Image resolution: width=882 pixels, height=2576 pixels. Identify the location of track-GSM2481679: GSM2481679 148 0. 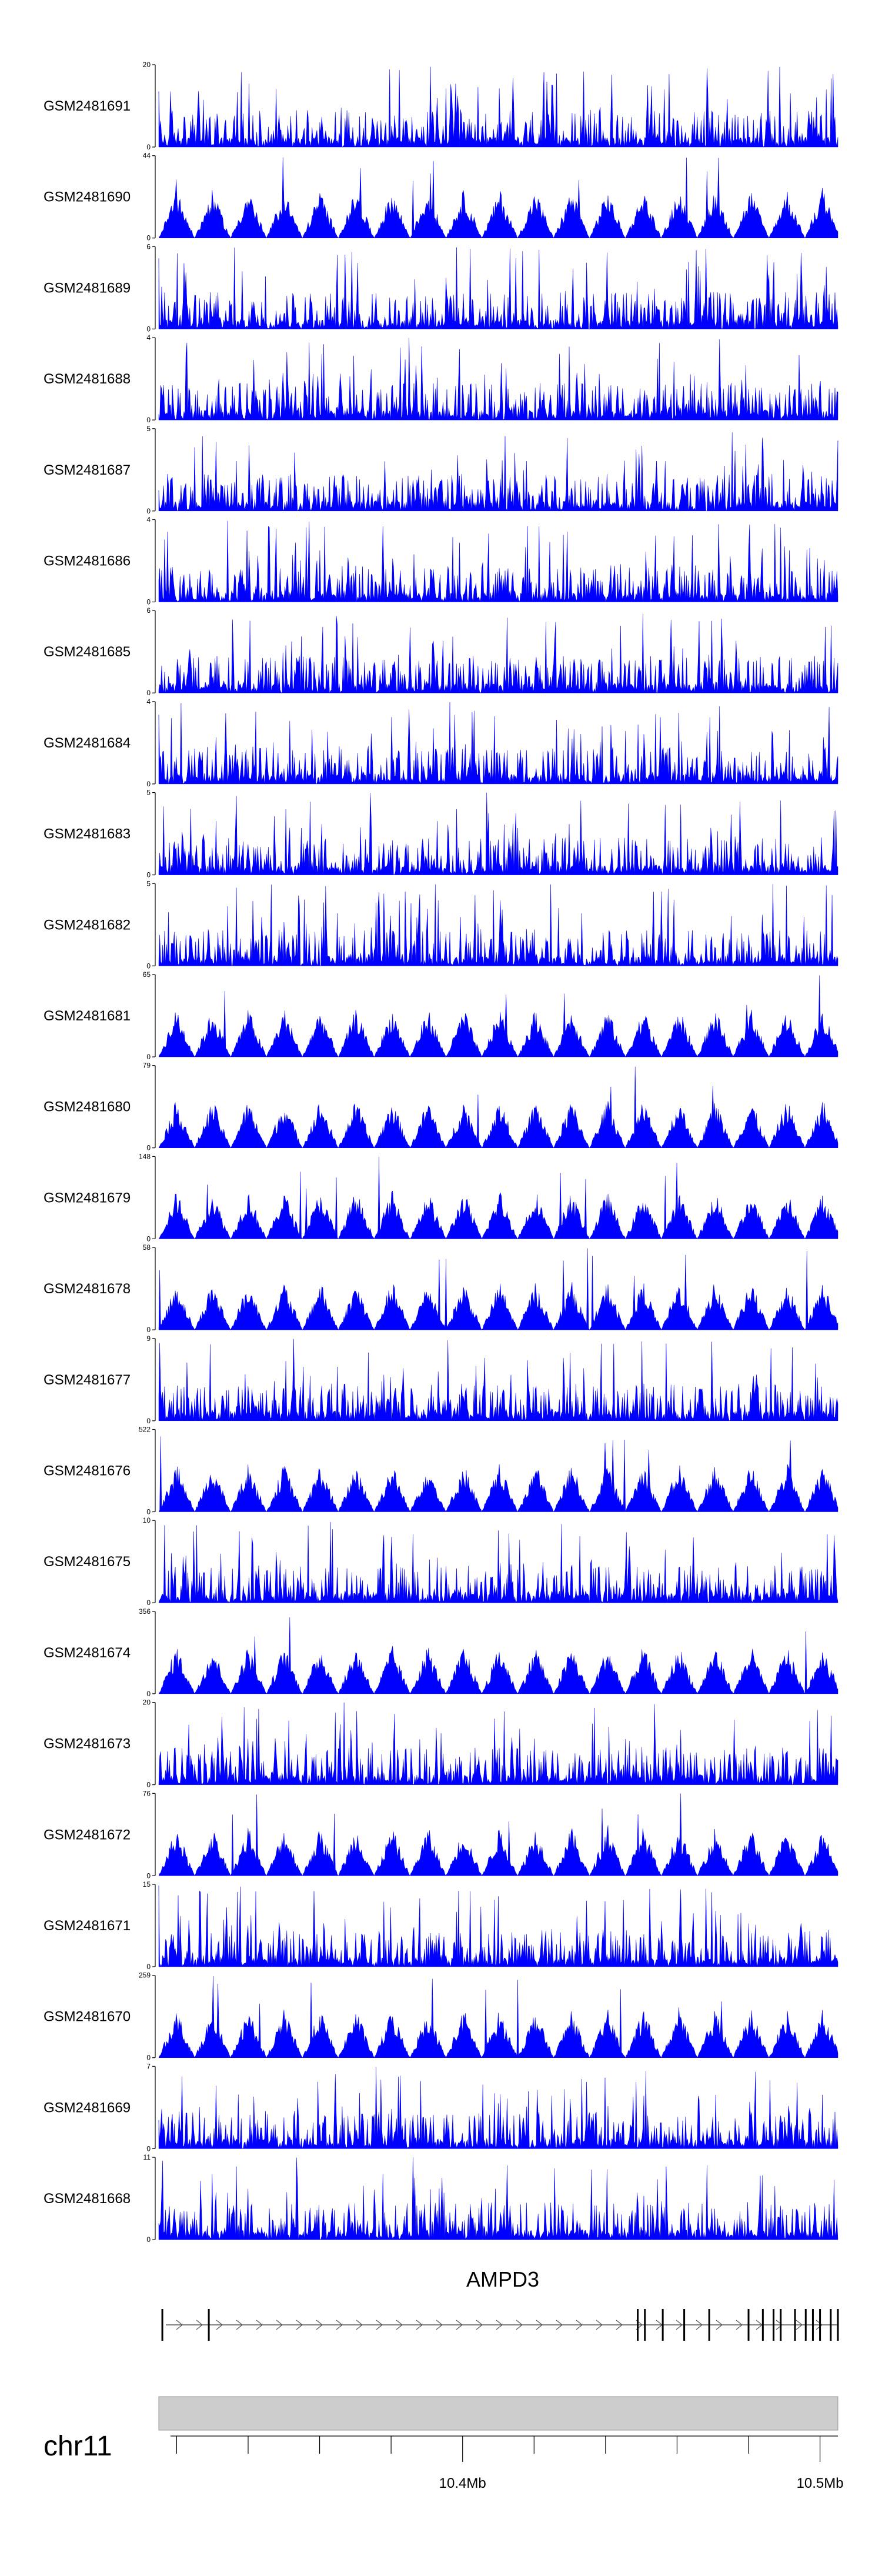
(441, 1197).